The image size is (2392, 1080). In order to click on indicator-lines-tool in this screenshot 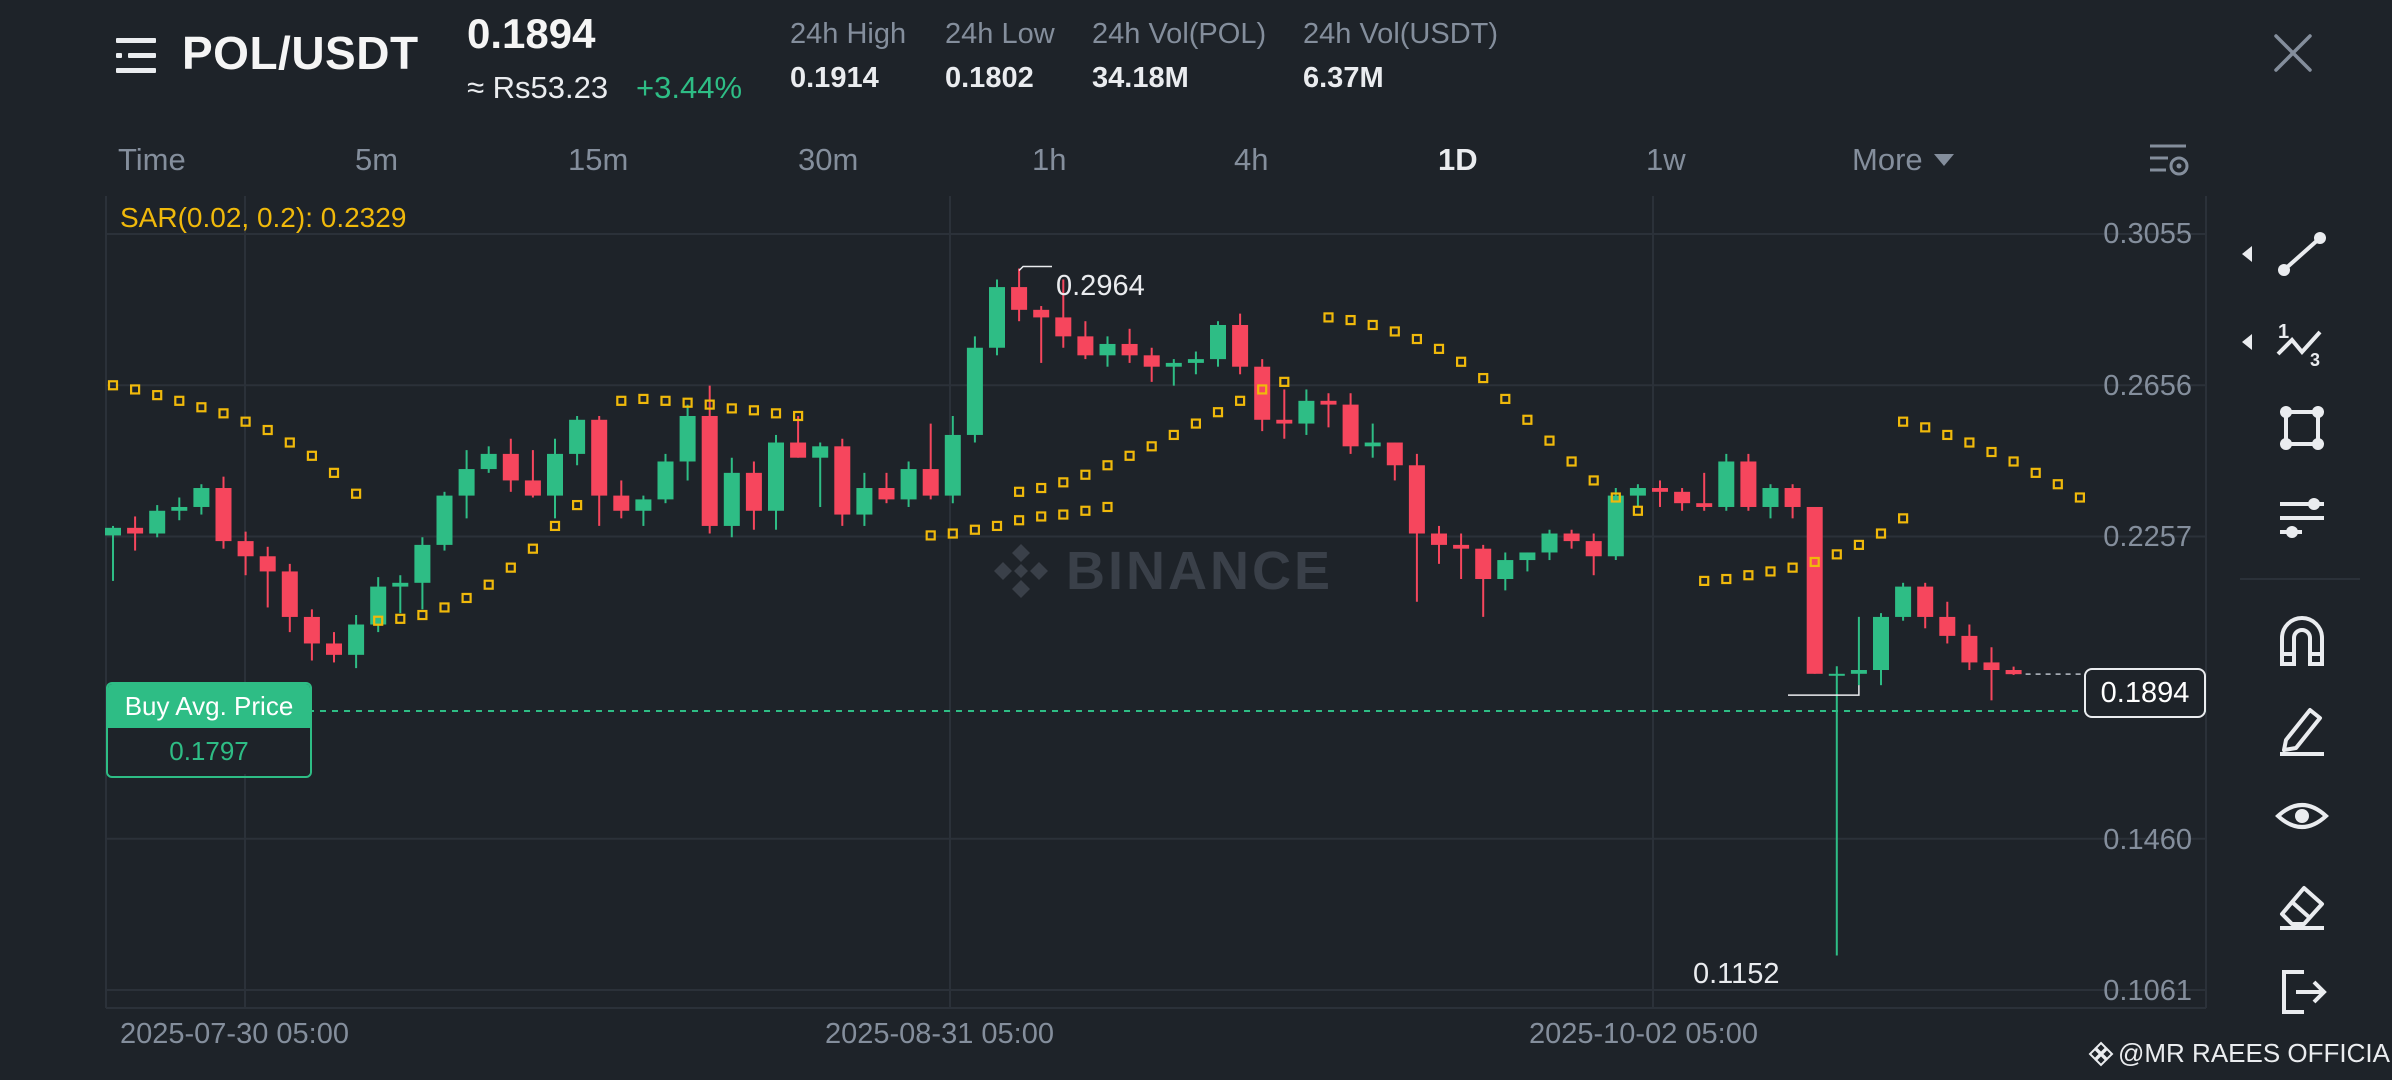, I will do `click(2302, 516)`.